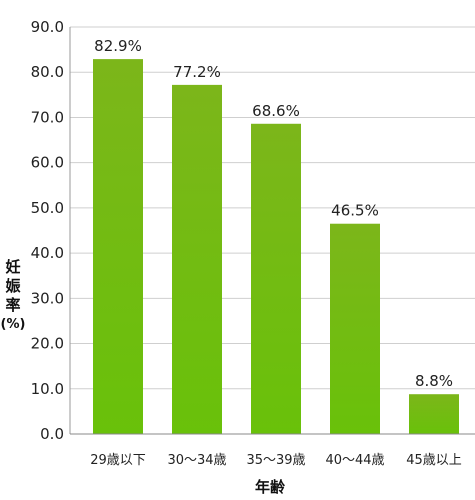 The image size is (475, 500). What do you see at coordinates (276, 111) in the screenshot?
I see `data-label: 68.6%` at bounding box center [276, 111].